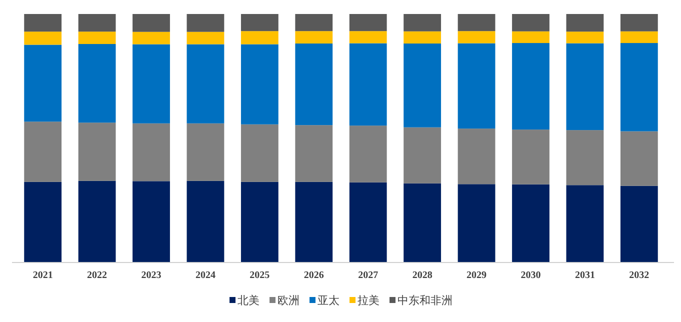 This screenshot has height=322, width=681. I want to click on x-tick-label: 2024, so click(205, 276).